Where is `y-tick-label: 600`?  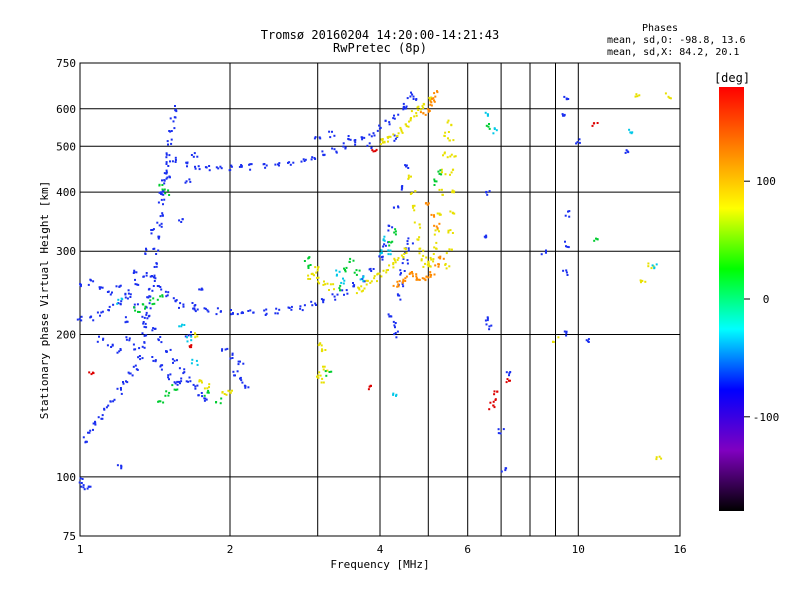 y-tick-label: 600 is located at coordinates (66, 109).